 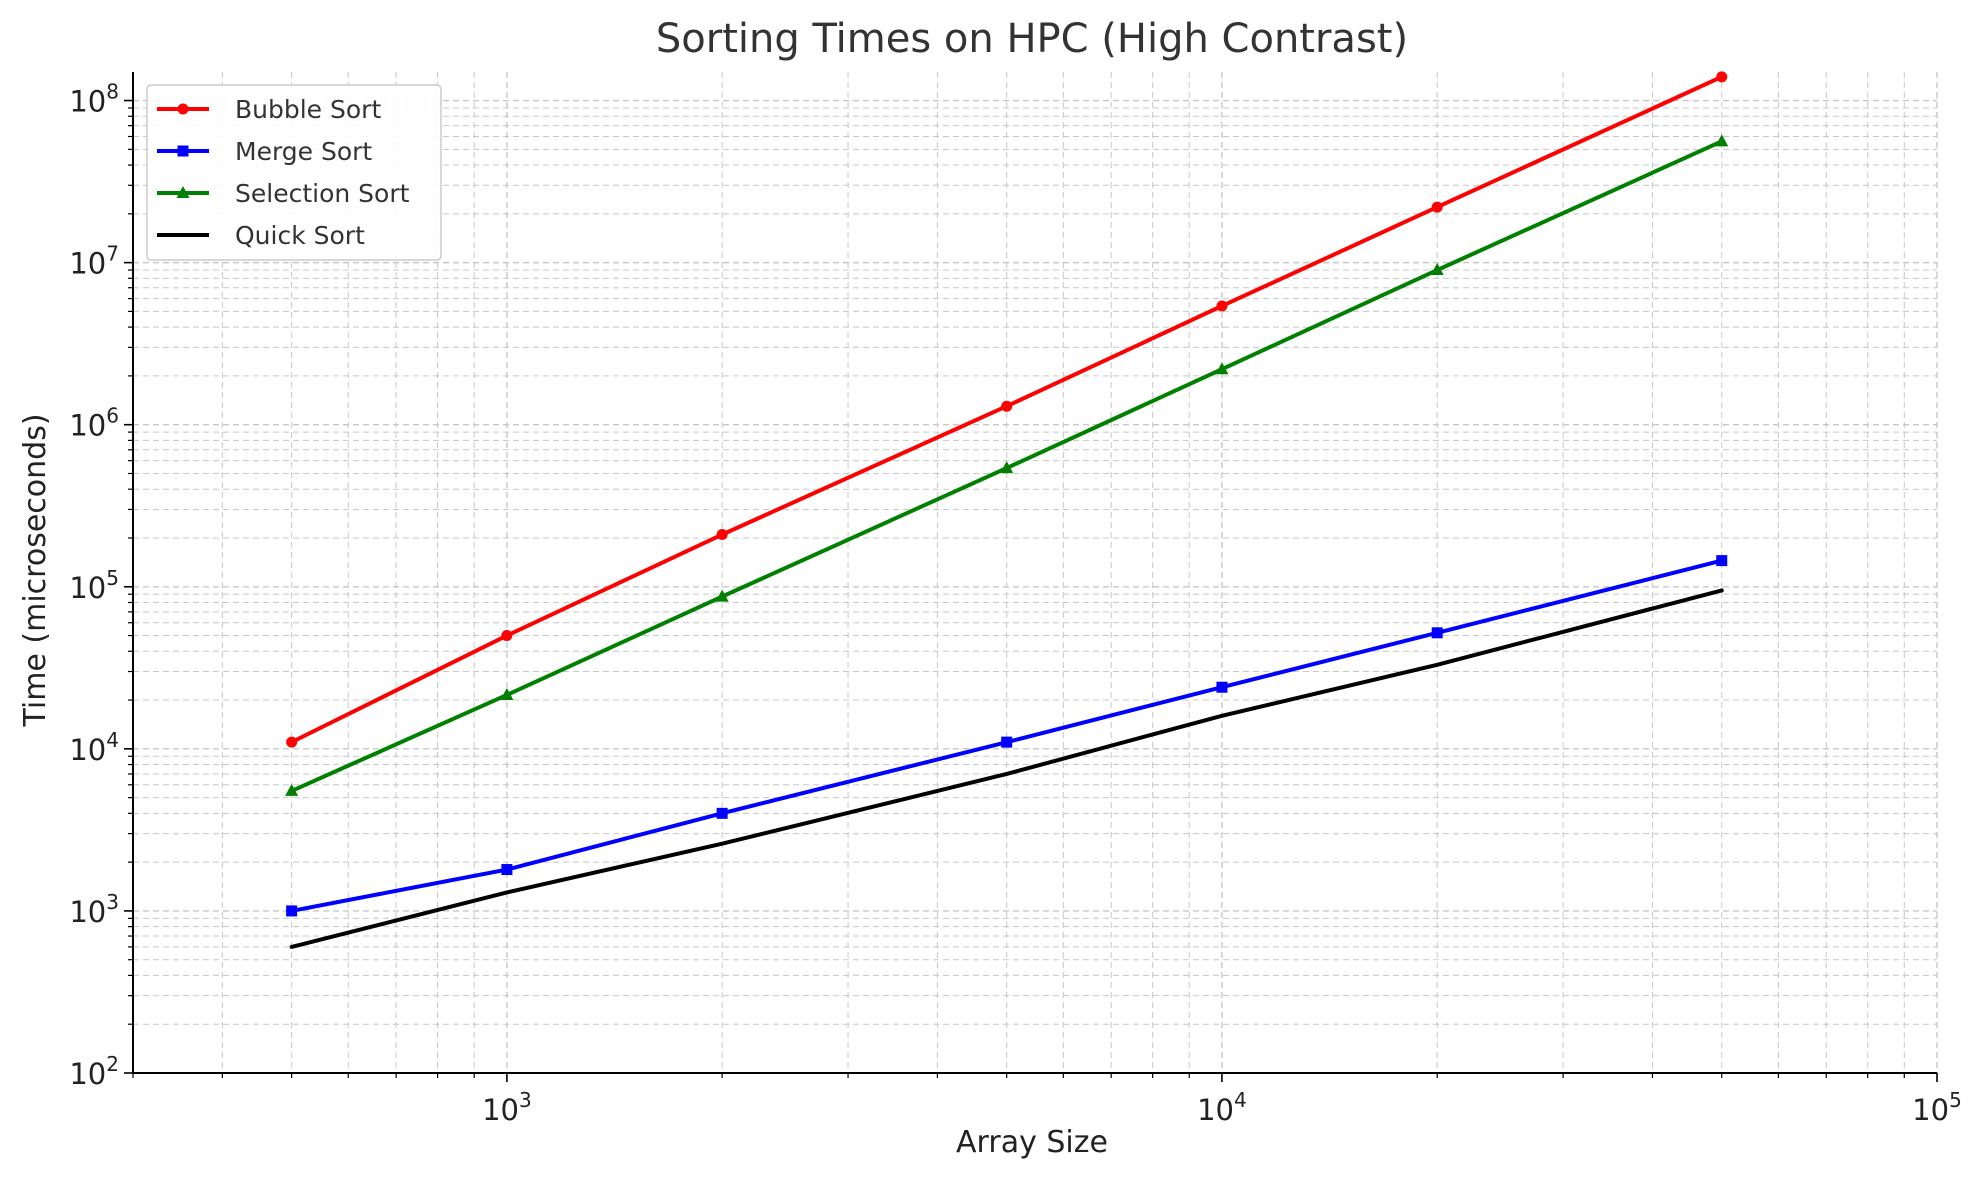 What do you see at coordinates (322, 193) in the screenshot?
I see `legend-label: Selection Sort` at bounding box center [322, 193].